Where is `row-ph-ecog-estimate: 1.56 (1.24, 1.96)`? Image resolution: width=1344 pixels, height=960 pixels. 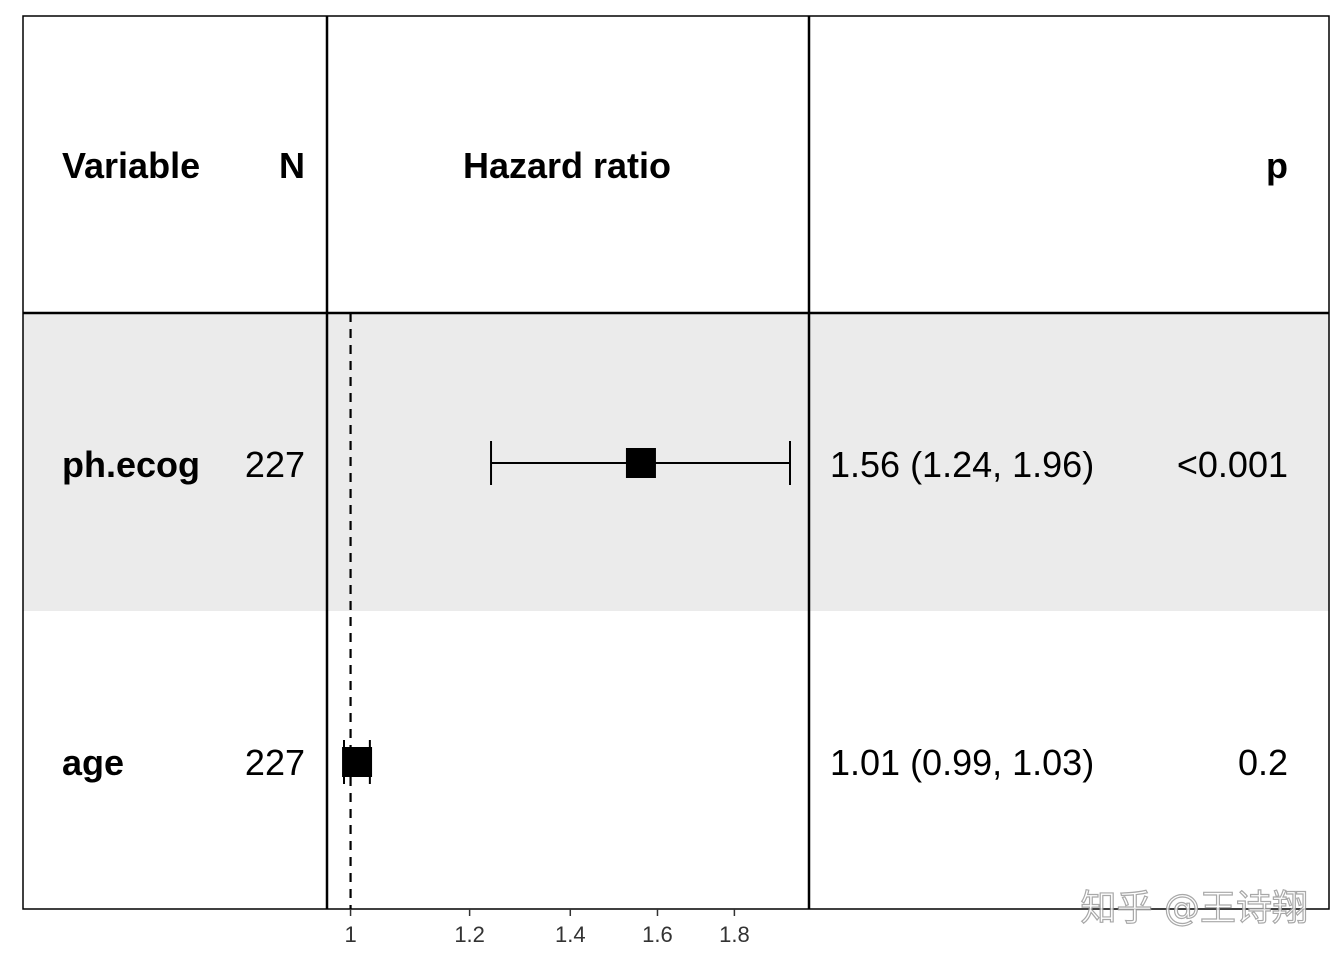 row-ph-ecog-estimate: 1.56 (1.24, 1.96) is located at coordinates (962, 464).